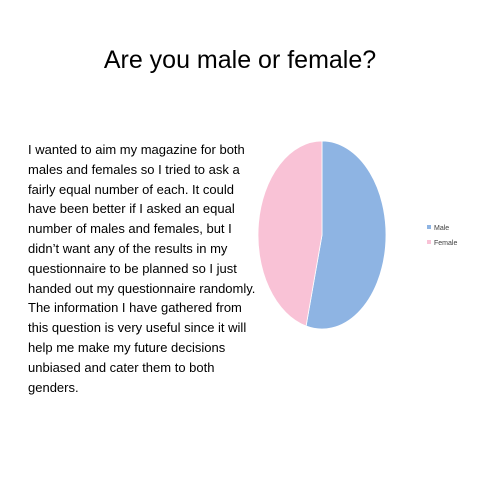  I want to click on legend-swatch-female, so click(429, 242).